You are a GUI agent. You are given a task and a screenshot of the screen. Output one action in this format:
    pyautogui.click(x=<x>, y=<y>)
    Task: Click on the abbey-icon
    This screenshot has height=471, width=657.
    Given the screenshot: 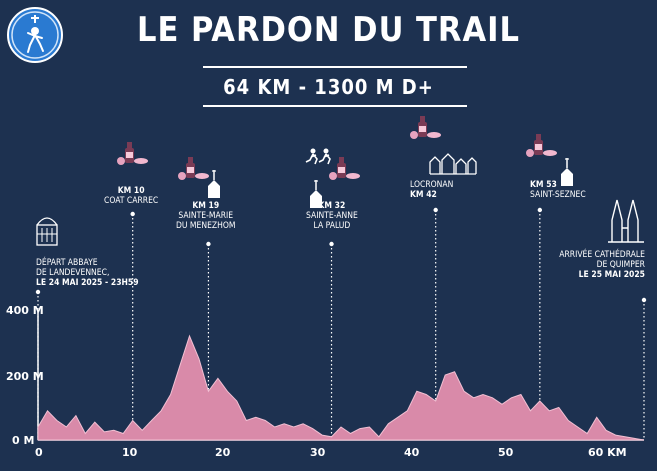 What is the action you would take?
    pyautogui.click(x=47, y=231)
    